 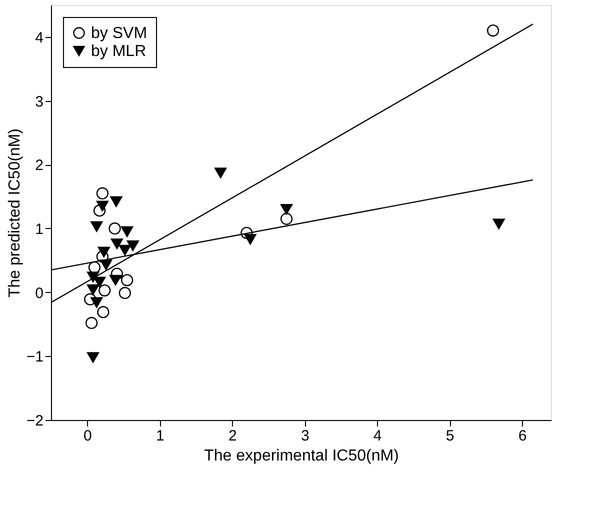 What do you see at coordinates (118, 51) in the screenshot?
I see `legend-label: by MLR` at bounding box center [118, 51].